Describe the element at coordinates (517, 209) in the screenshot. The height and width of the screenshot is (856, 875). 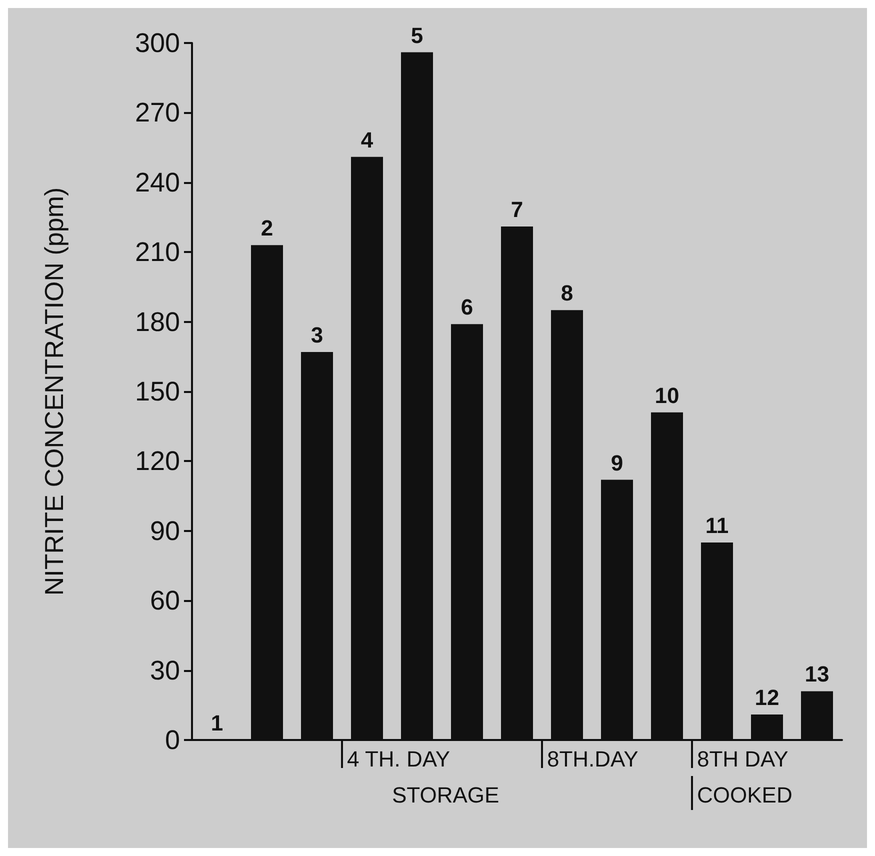
I see `x-tick-label: 7` at that location.